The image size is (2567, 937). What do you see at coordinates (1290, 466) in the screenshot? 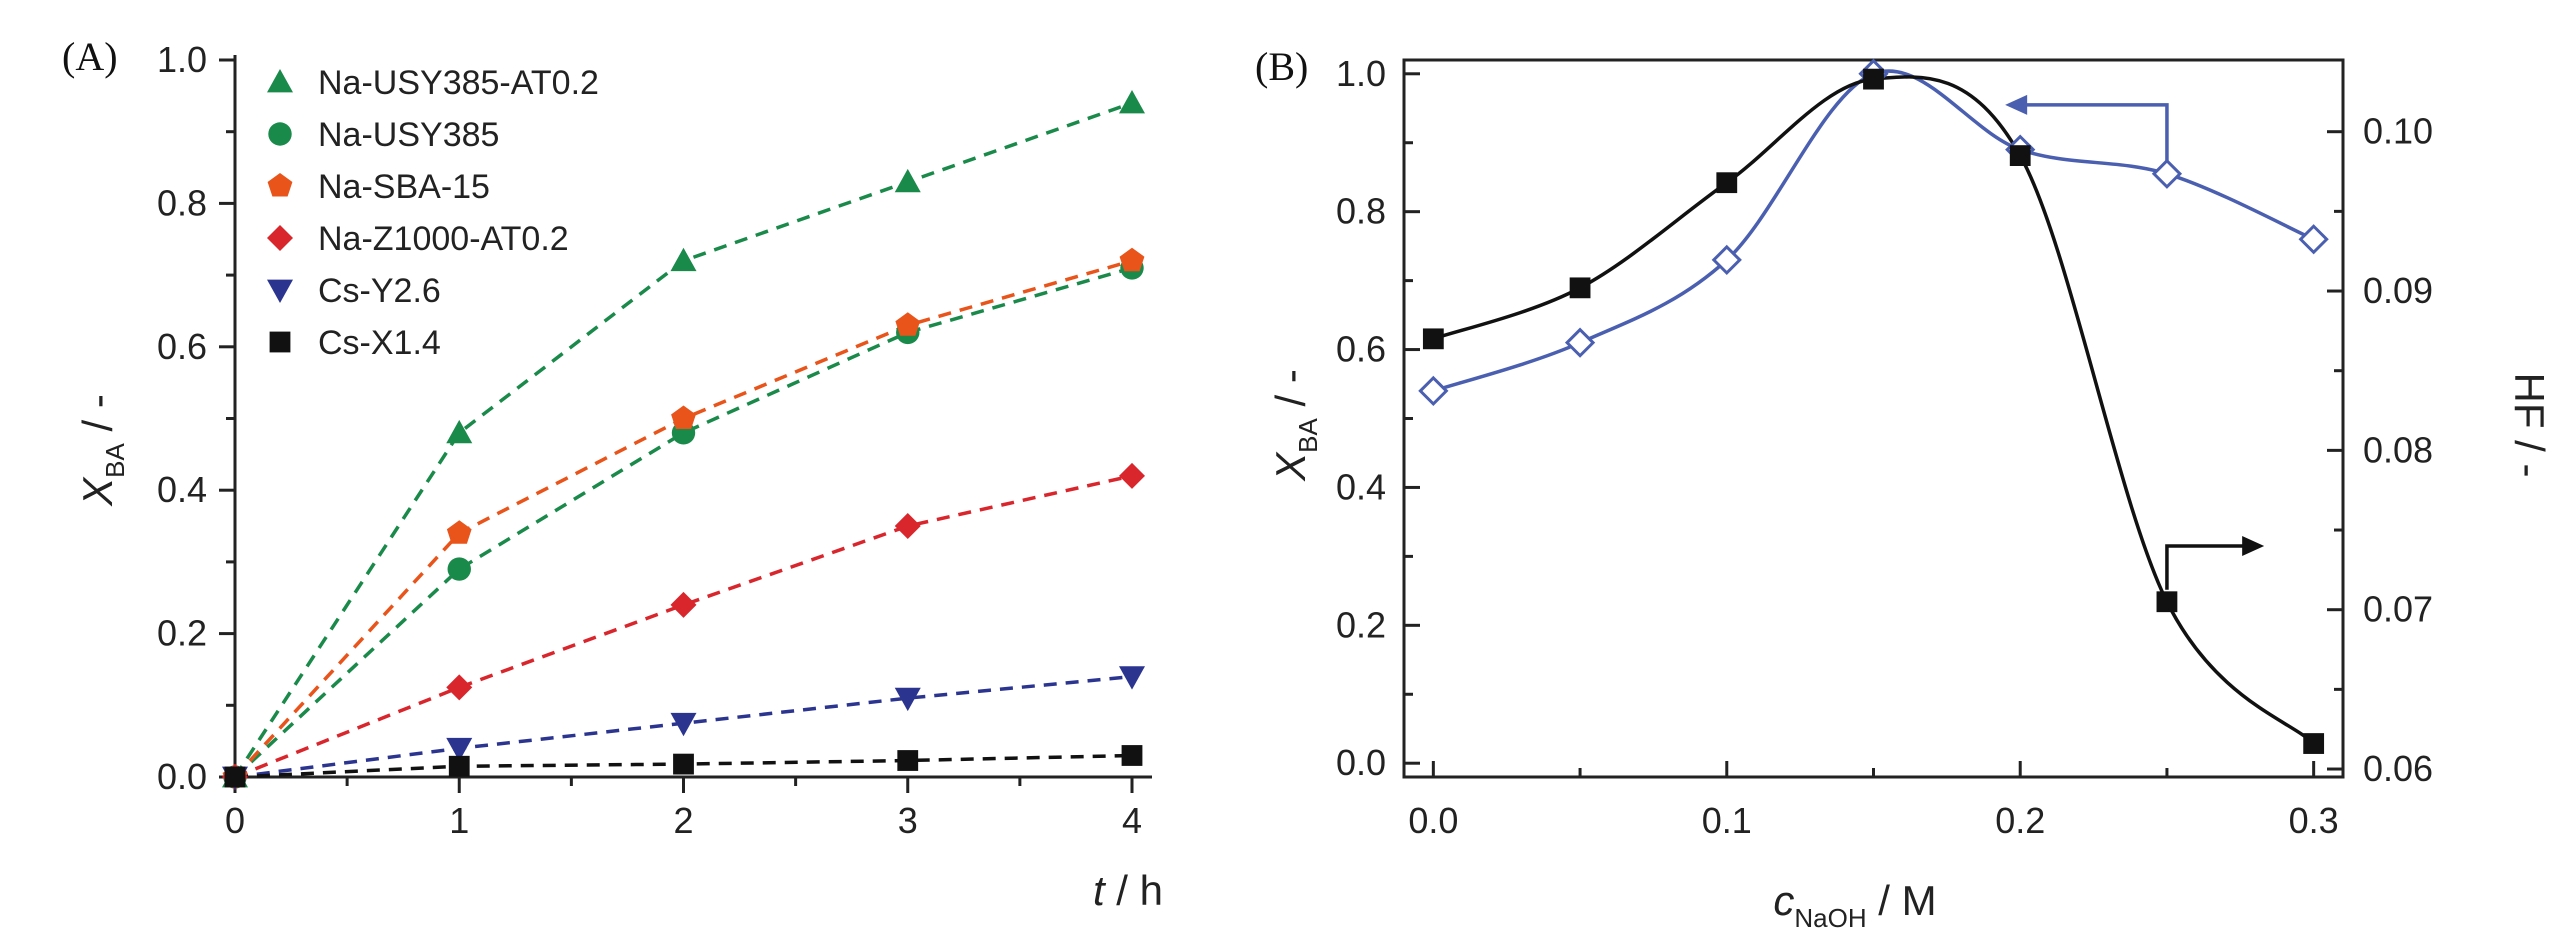
I see `panel-b-y-title-var: X` at bounding box center [1290, 466].